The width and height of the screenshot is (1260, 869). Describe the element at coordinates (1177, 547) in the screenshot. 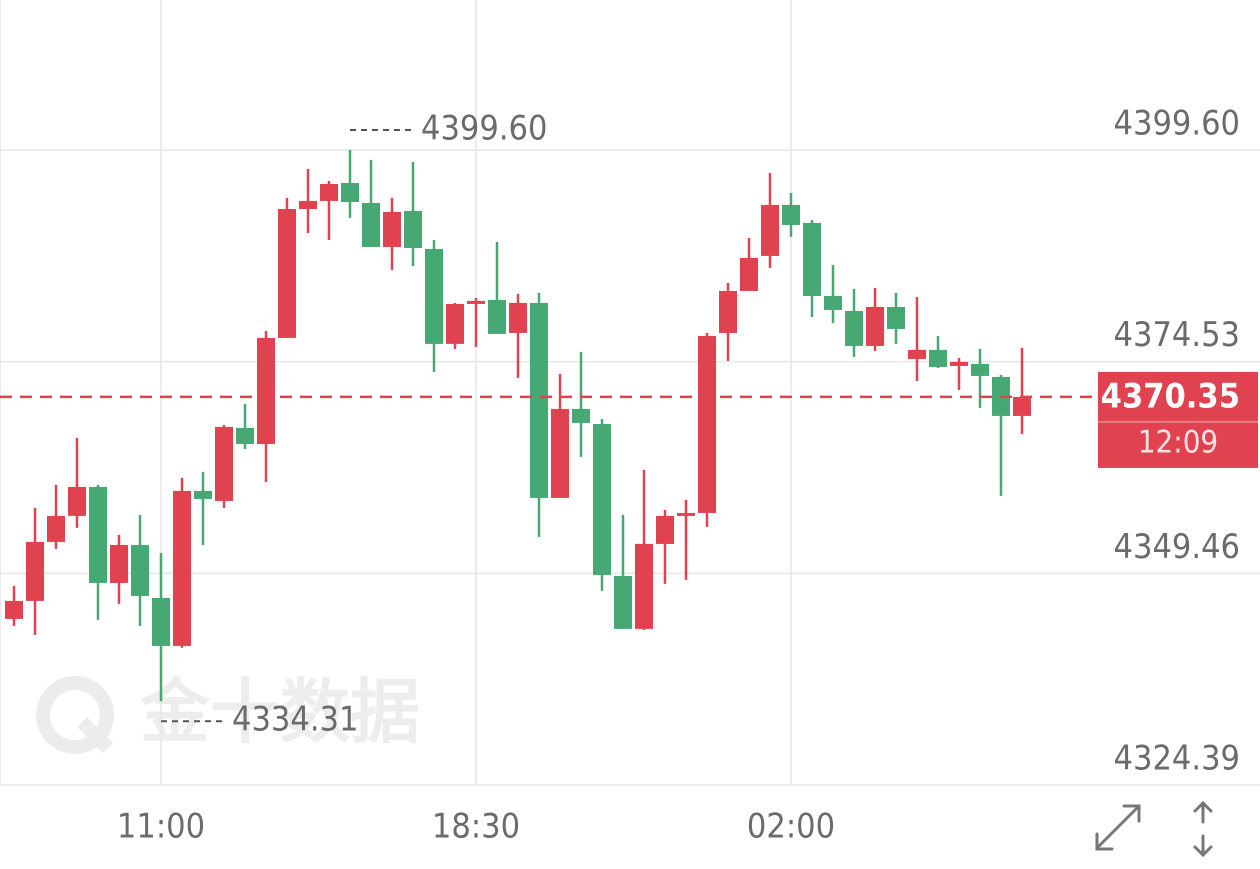

I see `y-tick-label: 4349.46` at that location.